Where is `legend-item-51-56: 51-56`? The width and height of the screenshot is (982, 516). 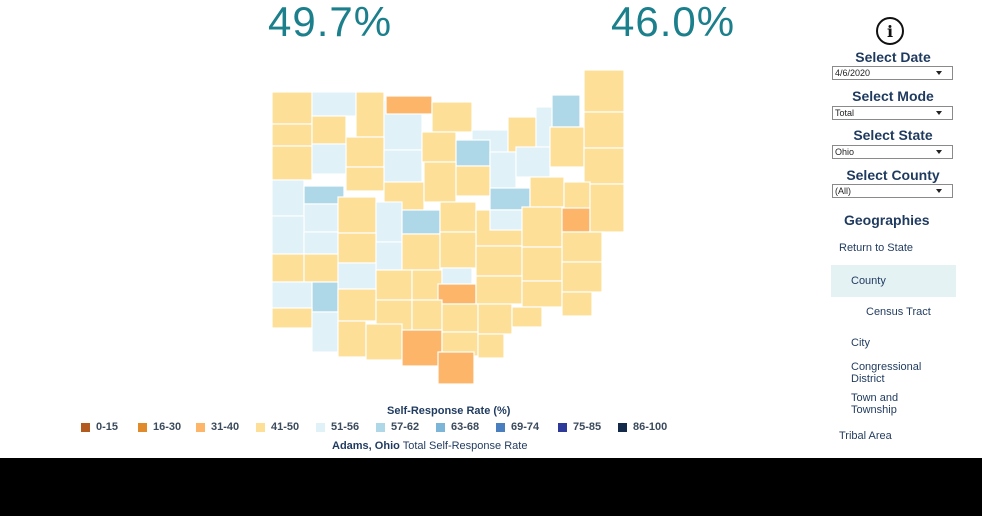 legend-item-51-56: 51-56 is located at coordinates (346, 427).